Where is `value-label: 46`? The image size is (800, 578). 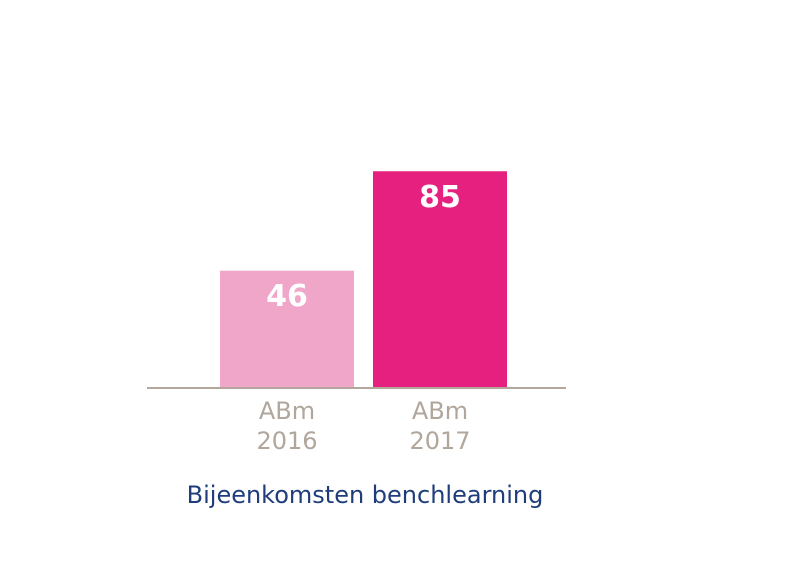 value-label: 46 is located at coordinates (287, 296).